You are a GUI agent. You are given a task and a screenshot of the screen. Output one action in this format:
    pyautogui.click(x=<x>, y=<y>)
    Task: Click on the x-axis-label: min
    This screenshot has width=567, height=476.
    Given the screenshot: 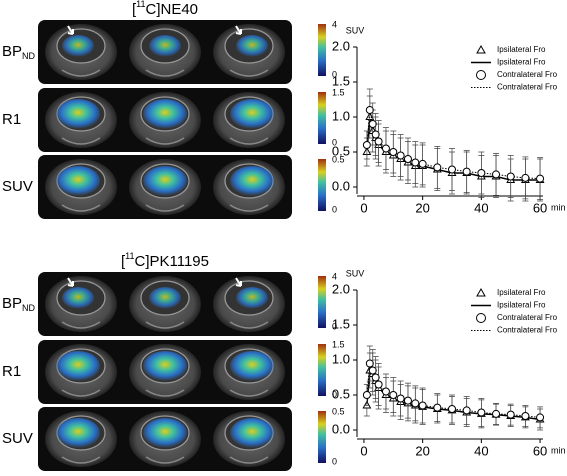 What is the action you would take?
    pyautogui.click(x=558, y=207)
    